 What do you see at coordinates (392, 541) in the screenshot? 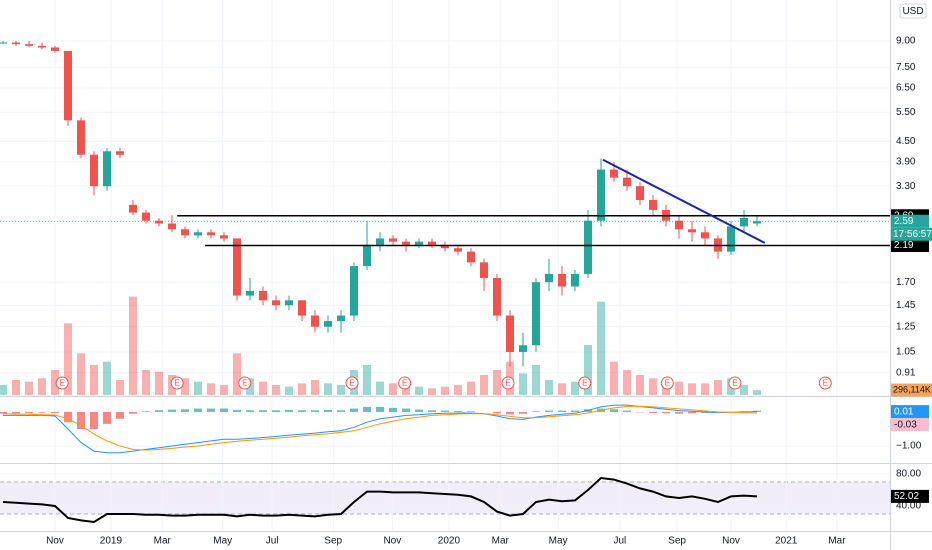
I see `x-tick-label: Nov` at bounding box center [392, 541].